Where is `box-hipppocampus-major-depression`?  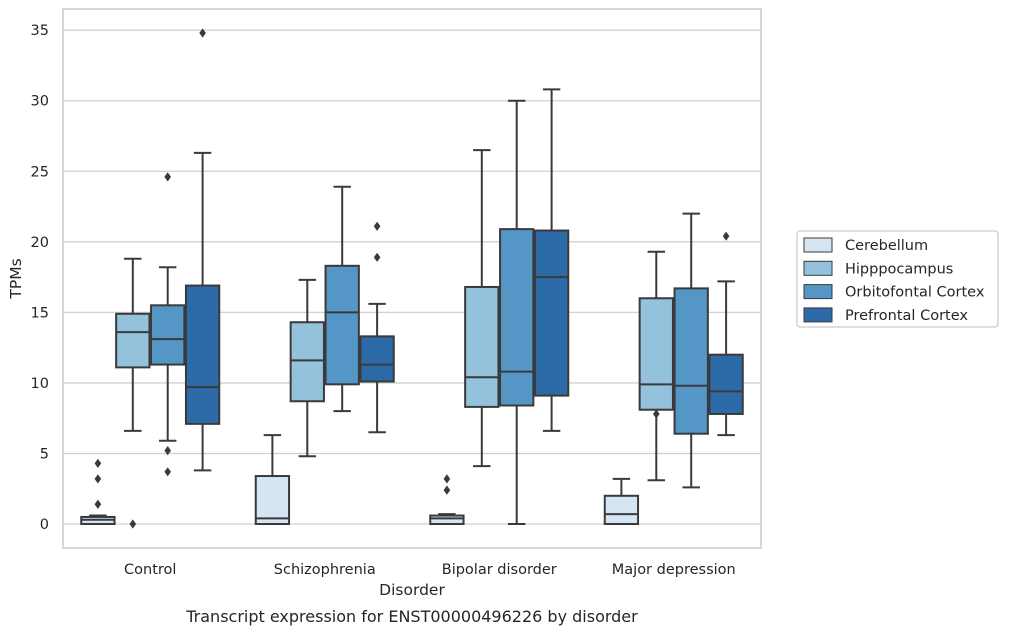 box-hipppocampus-major-depression is located at coordinates (656, 366).